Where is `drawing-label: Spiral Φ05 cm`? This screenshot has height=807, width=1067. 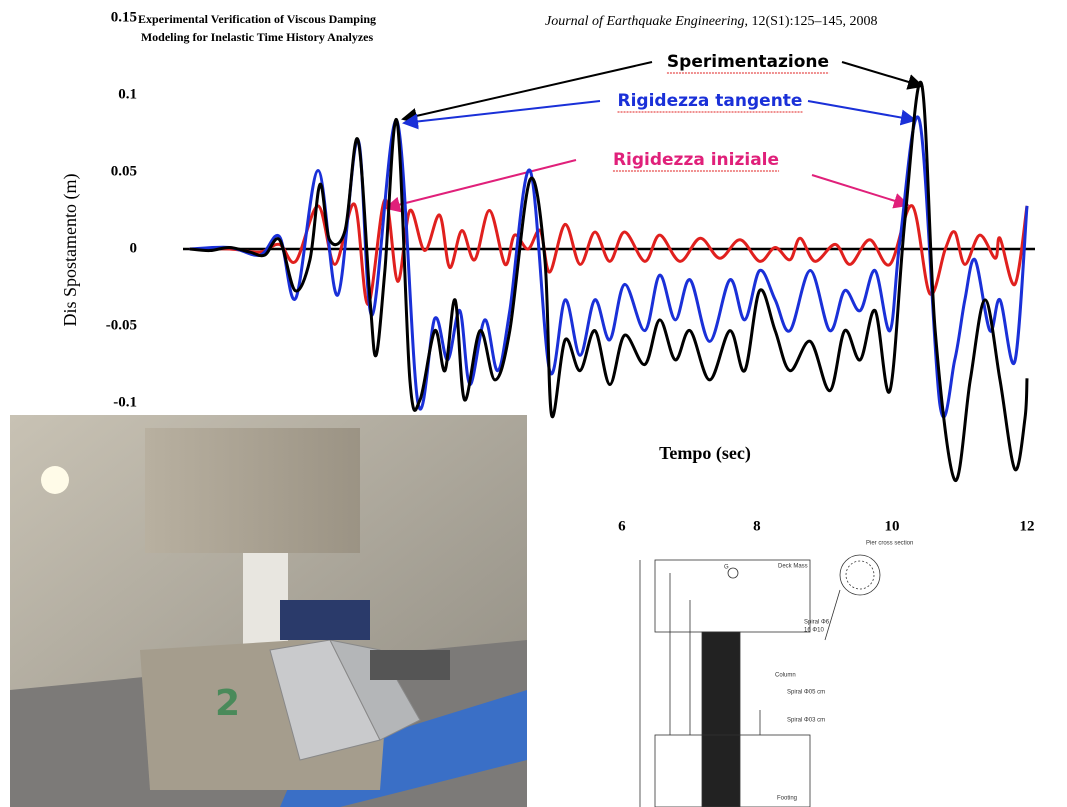 drawing-label: Spiral Φ05 cm is located at coordinates (806, 693).